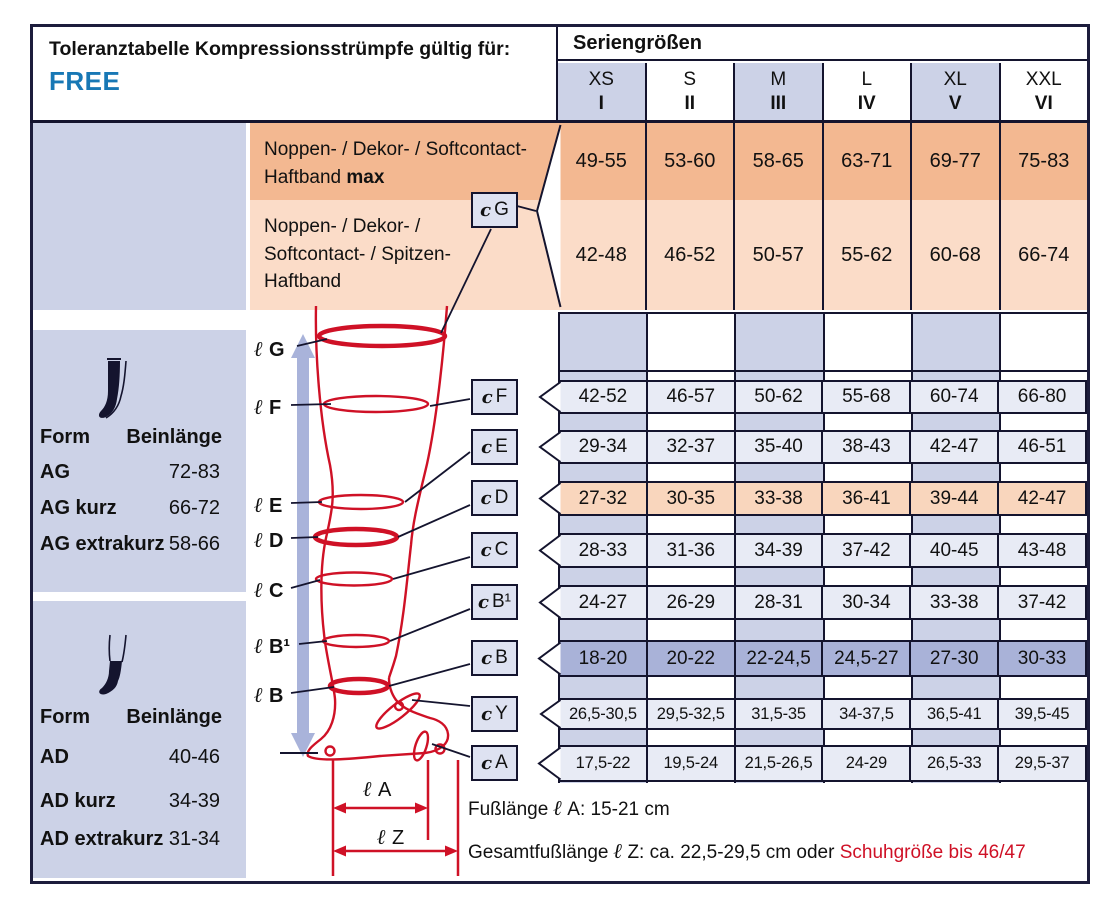 The width and height of the screenshot is (1116, 909). I want to click on size-column-header: XL V, so click(954, 91).